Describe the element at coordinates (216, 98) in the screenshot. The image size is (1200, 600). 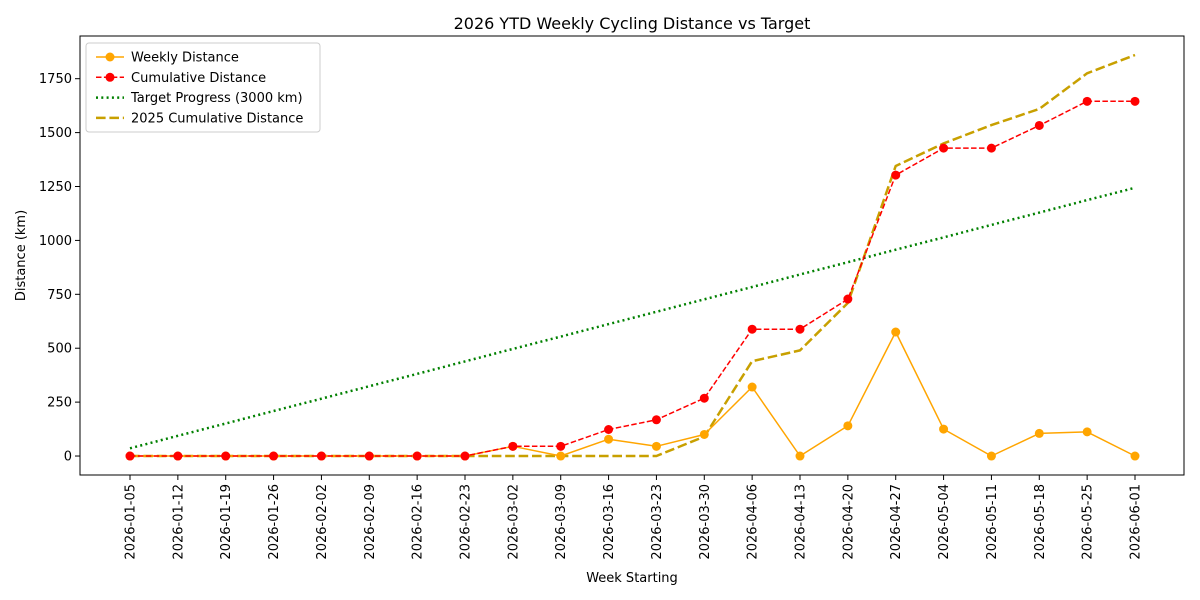
I see `legend-label: Target Progress (3000 km)` at that location.